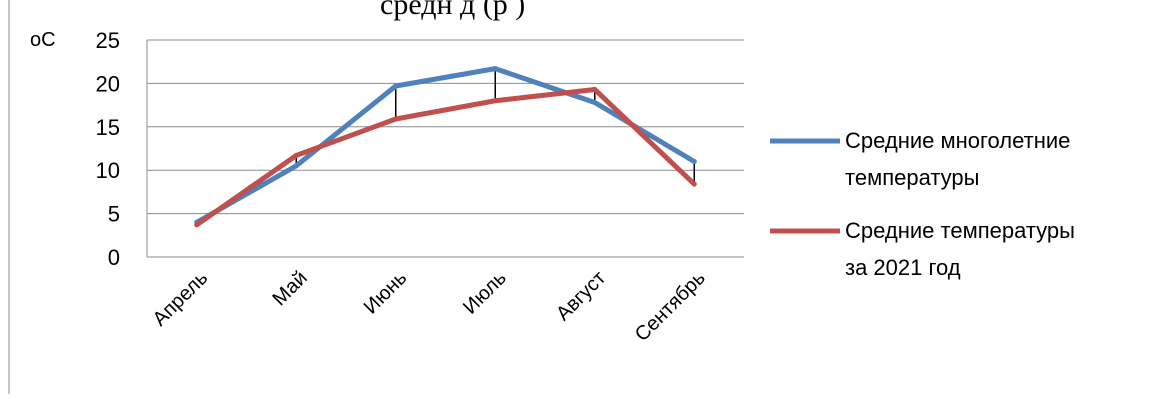  What do you see at coordinates (581, 296) in the screenshot?
I see `x-category-label: Август` at bounding box center [581, 296].